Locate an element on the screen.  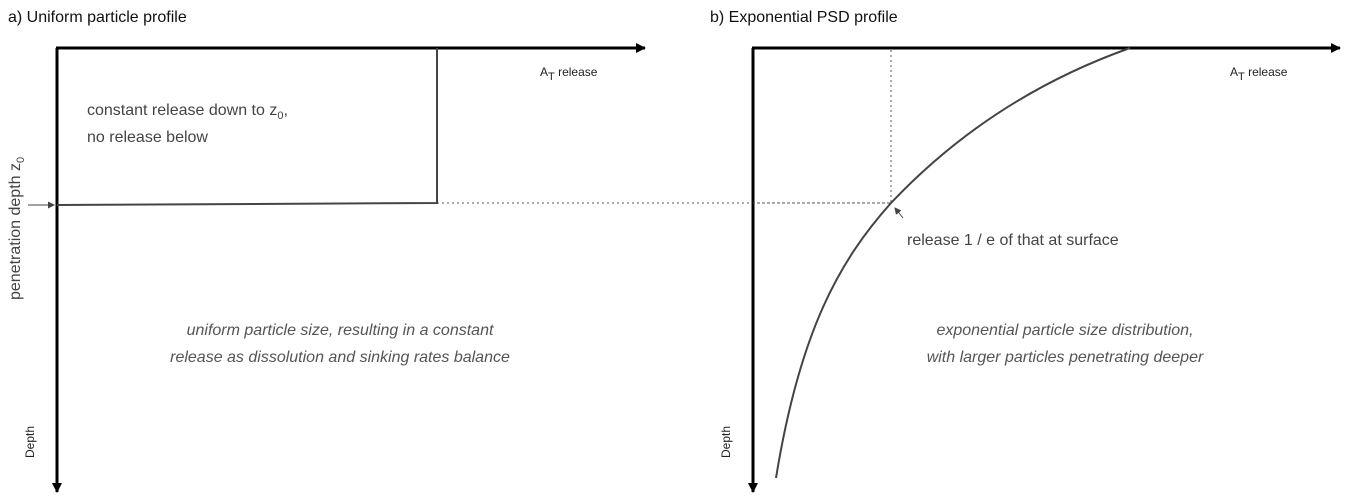
depth-label: penetration depth z0 is located at coordinates (17, 228).